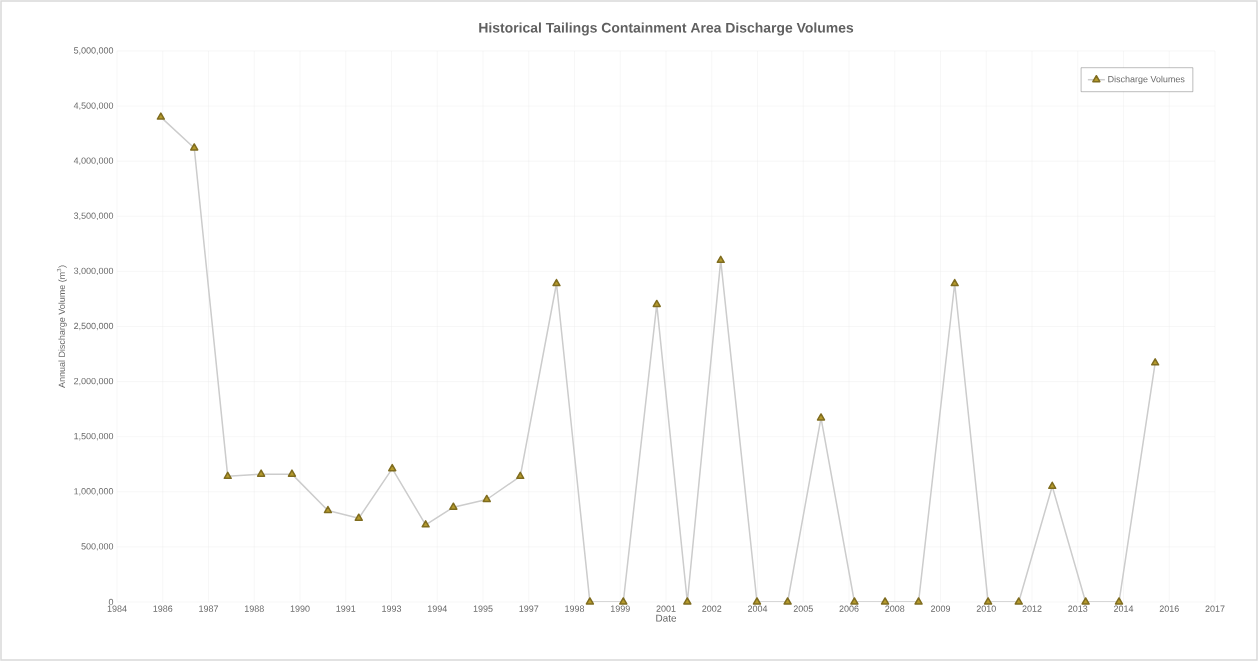 The image size is (1258, 661). I want to click on y-tick-label: 5,000,000, so click(93, 51).